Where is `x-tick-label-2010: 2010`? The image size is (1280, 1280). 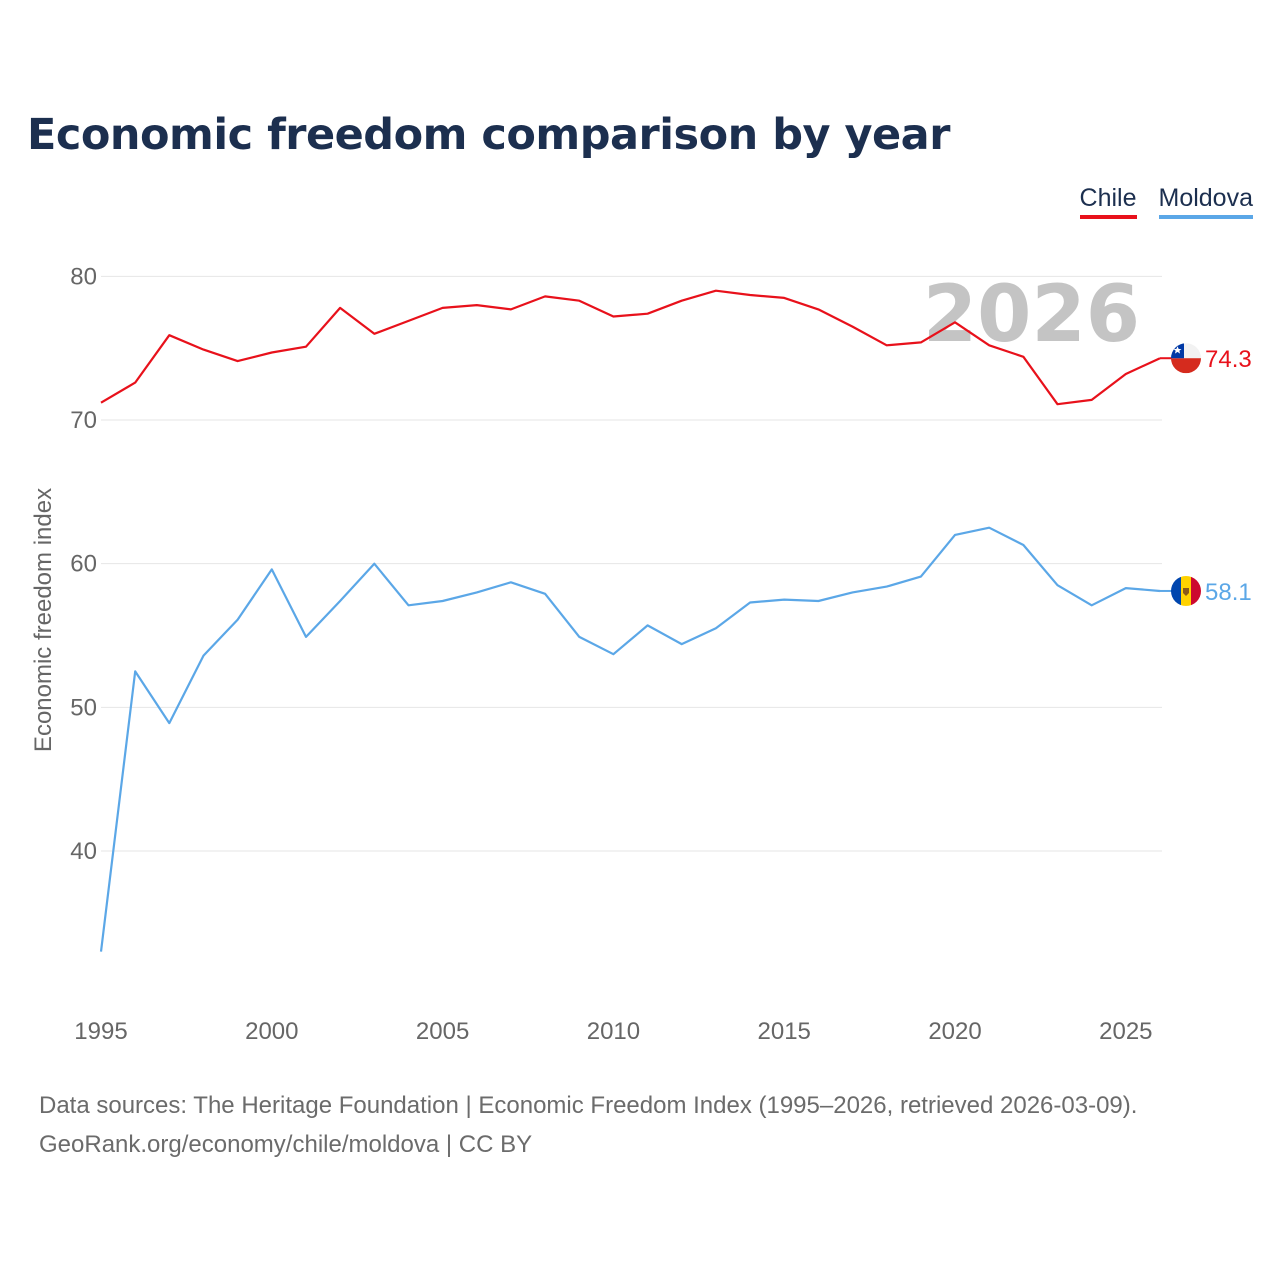 x-tick-label-2010: 2010 is located at coordinates (613, 1031).